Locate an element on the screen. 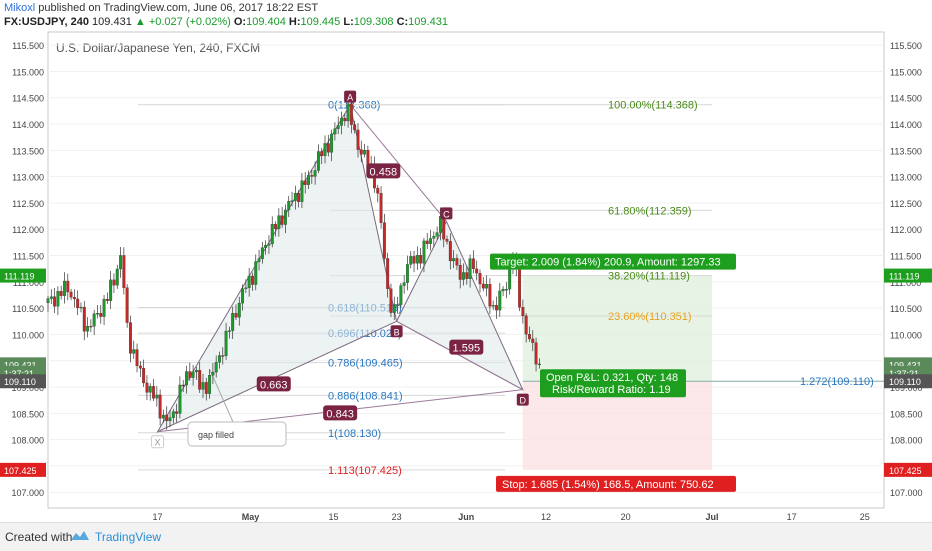  fib-ext-label: 1.272(109.110) is located at coordinates (837, 382).